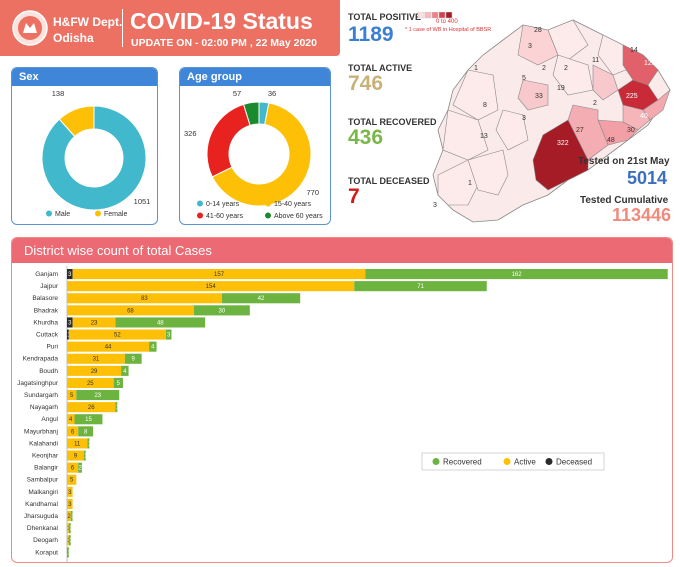 Image resolution: width=680 pixels, height=567 pixels. I want to click on bar-value-active-malkangiri: 3, so click(70, 493).